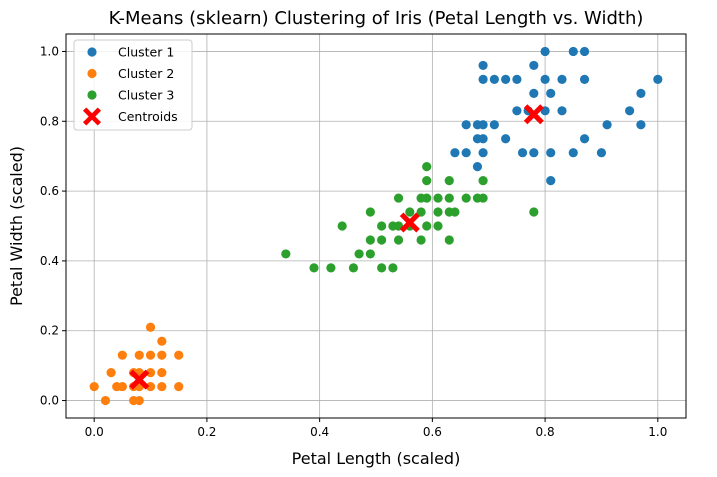  What do you see at coordinates (49, 121) in the screenshot?
I see `y-tick-label: 0.8` at bounding box center [49, 121].